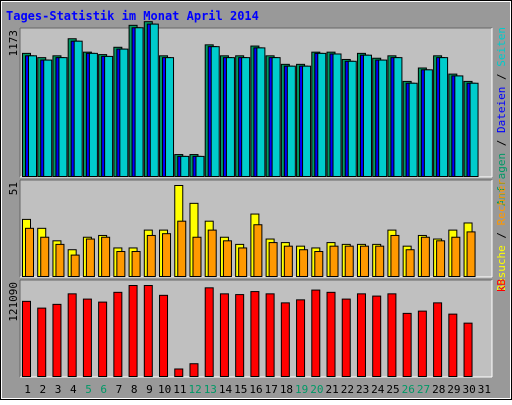 Image resolution: width=512 pixels, height=405 pixels. I want to click on x-tick-2: 2, so click(43, 389).